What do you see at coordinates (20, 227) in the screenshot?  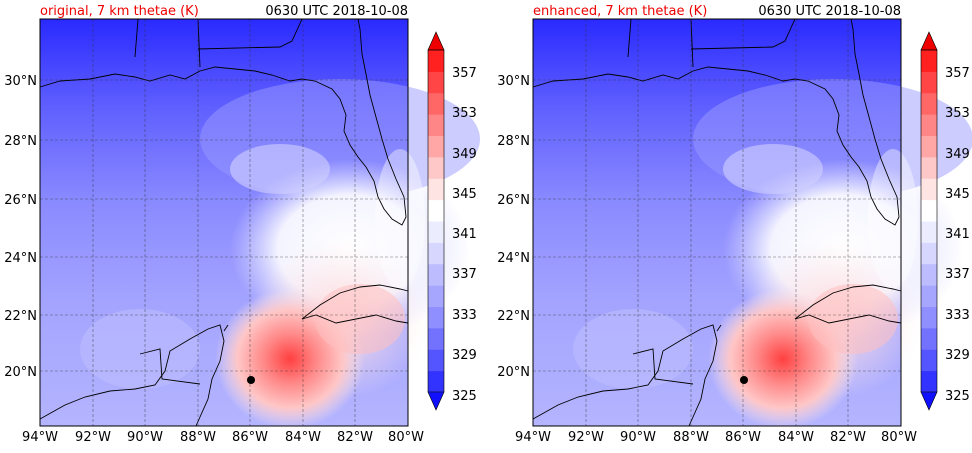 I see `lat-tick-labels-original: 30°N 28°N 26°N 24°N 22°N 20°N` at bounding box center [20, 227].